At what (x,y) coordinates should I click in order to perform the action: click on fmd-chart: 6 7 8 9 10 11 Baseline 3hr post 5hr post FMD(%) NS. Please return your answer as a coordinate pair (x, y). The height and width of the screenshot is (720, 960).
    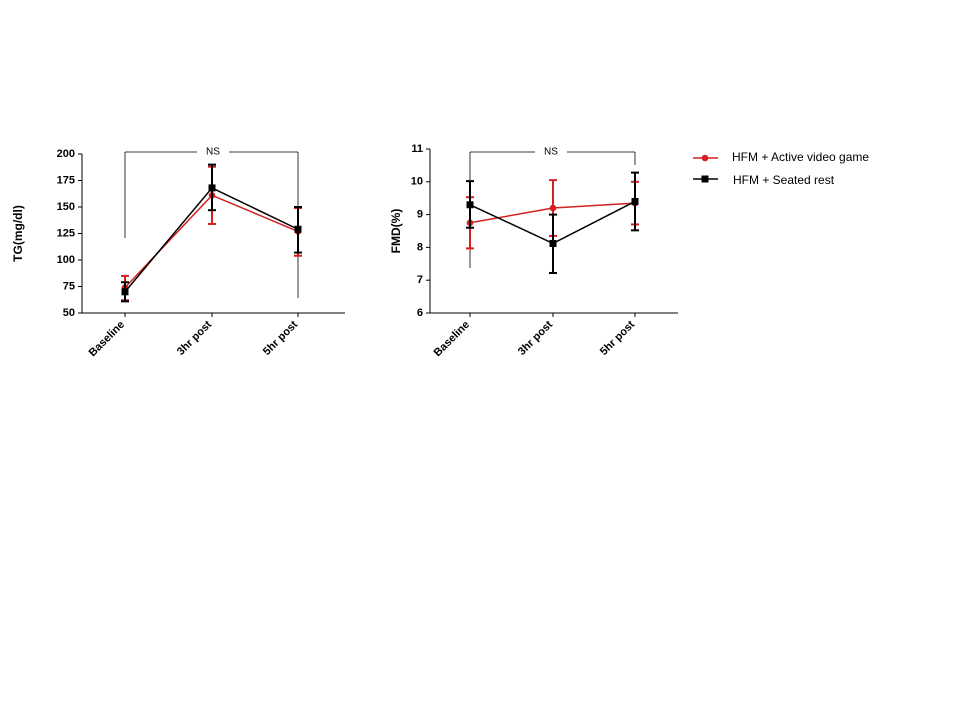
    Looking at the image, I should click on (533, 251).